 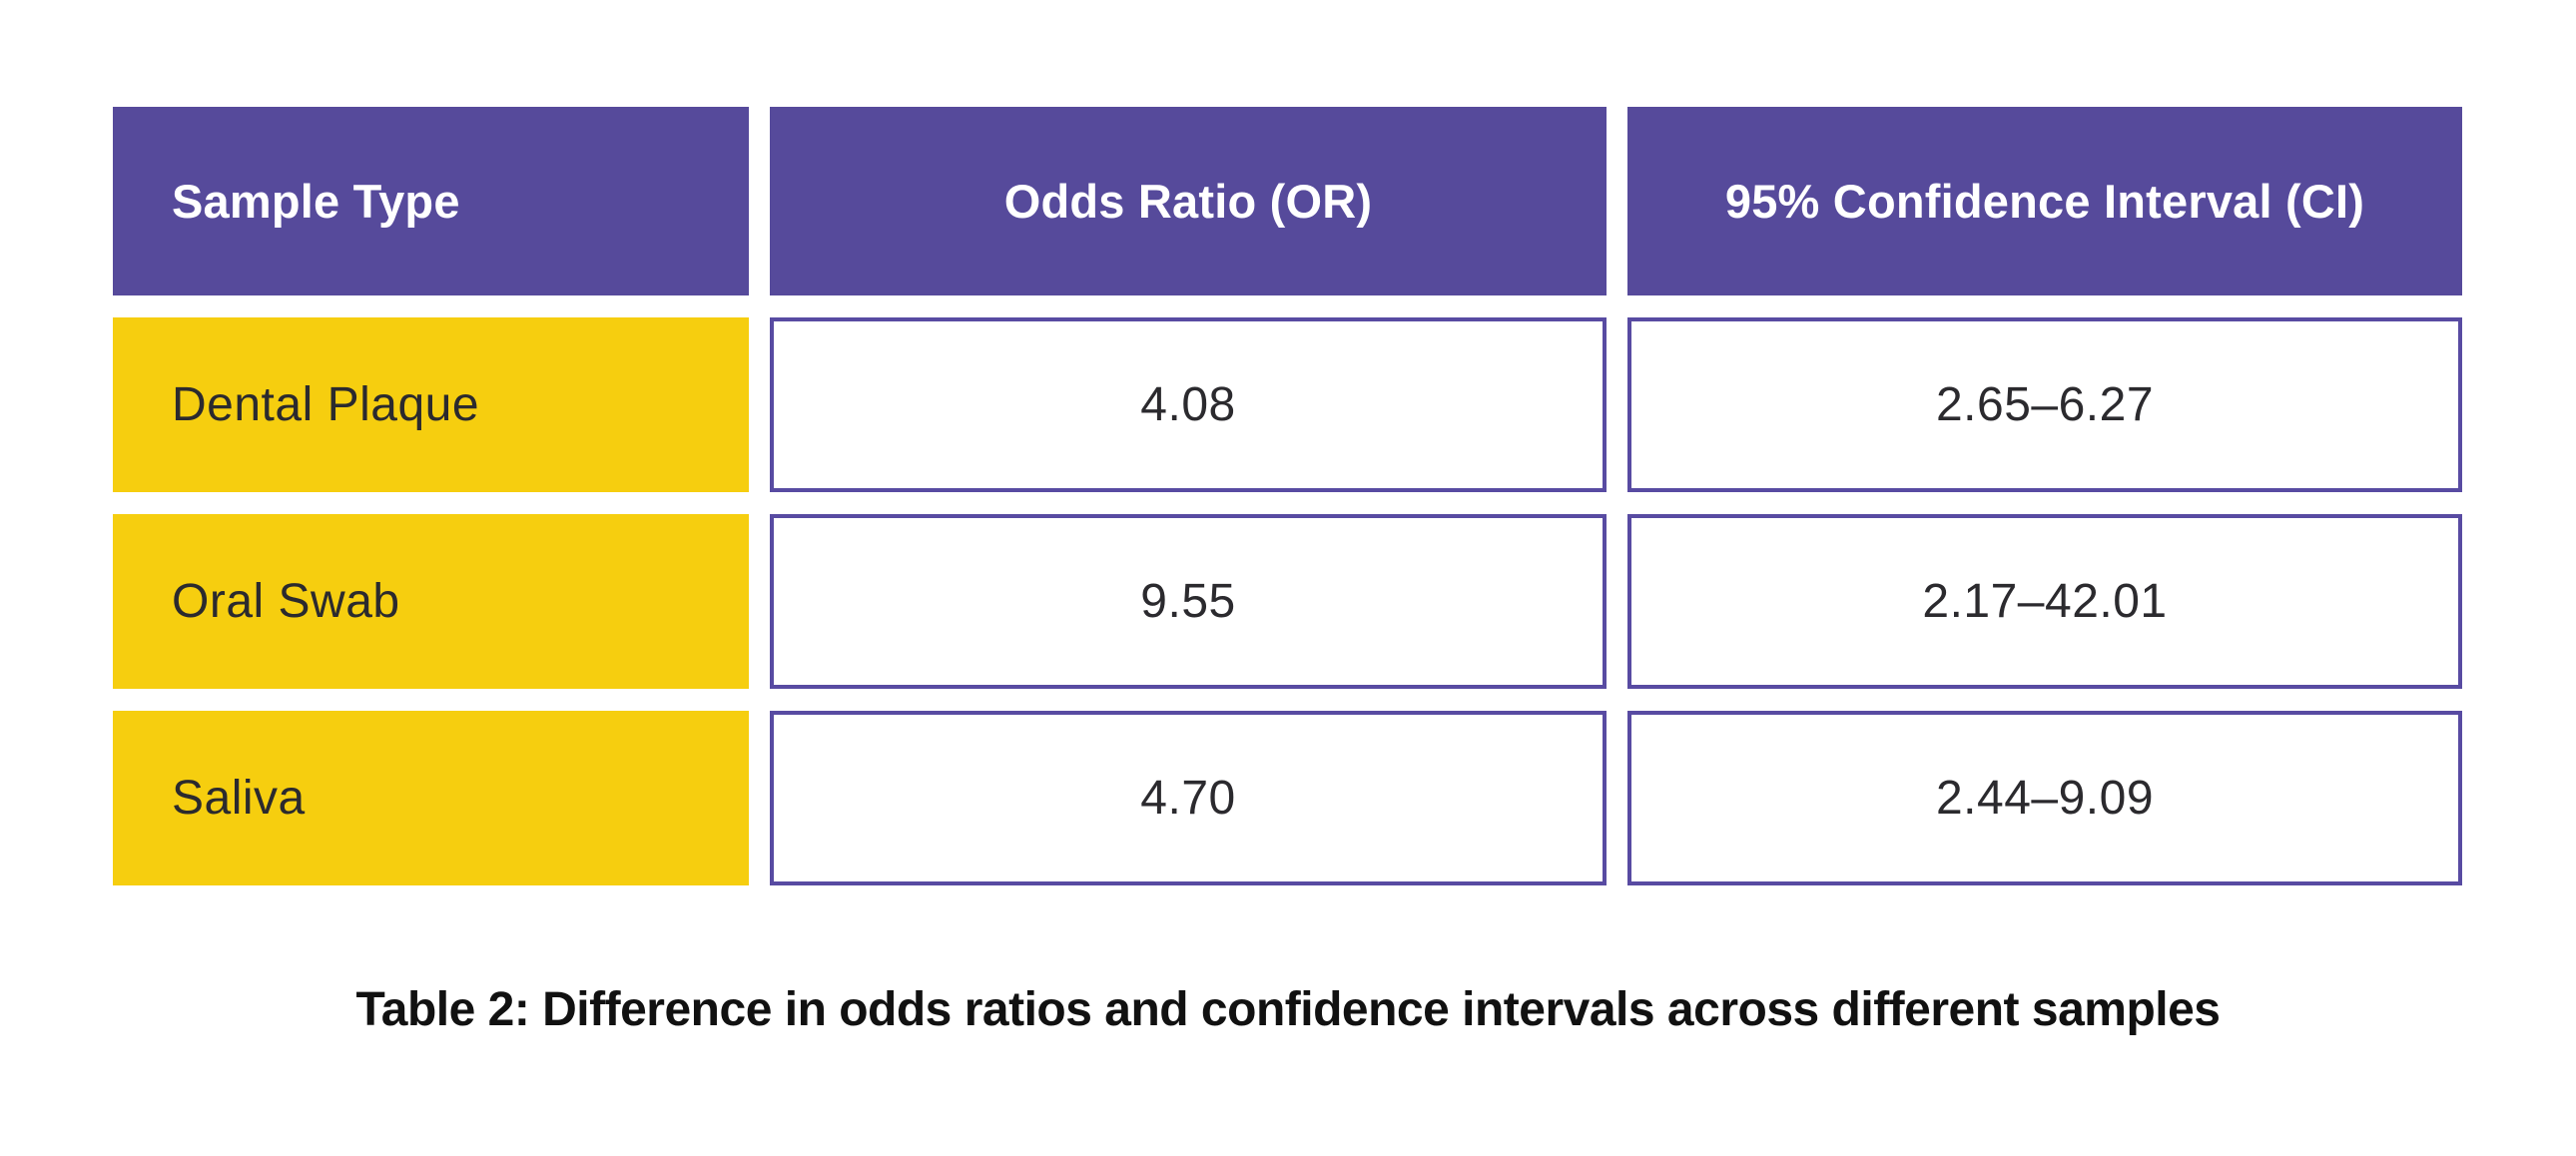 What do you see at coordinates (2044, 201) in the screenshot?
I see `header-cell-confidence-interval: 95% Confidence Interval (CI)` at bounding box center [2044, 201].